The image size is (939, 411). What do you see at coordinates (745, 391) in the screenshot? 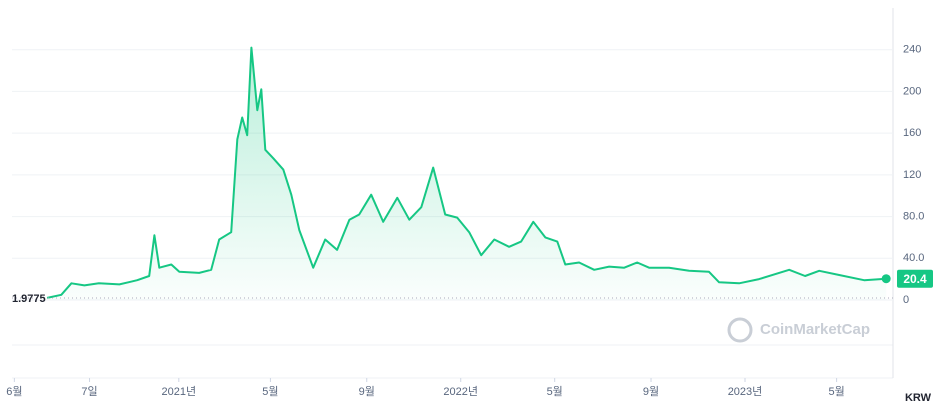
I see `x-tick-label: 2023년` at bounding box center [745, 391].